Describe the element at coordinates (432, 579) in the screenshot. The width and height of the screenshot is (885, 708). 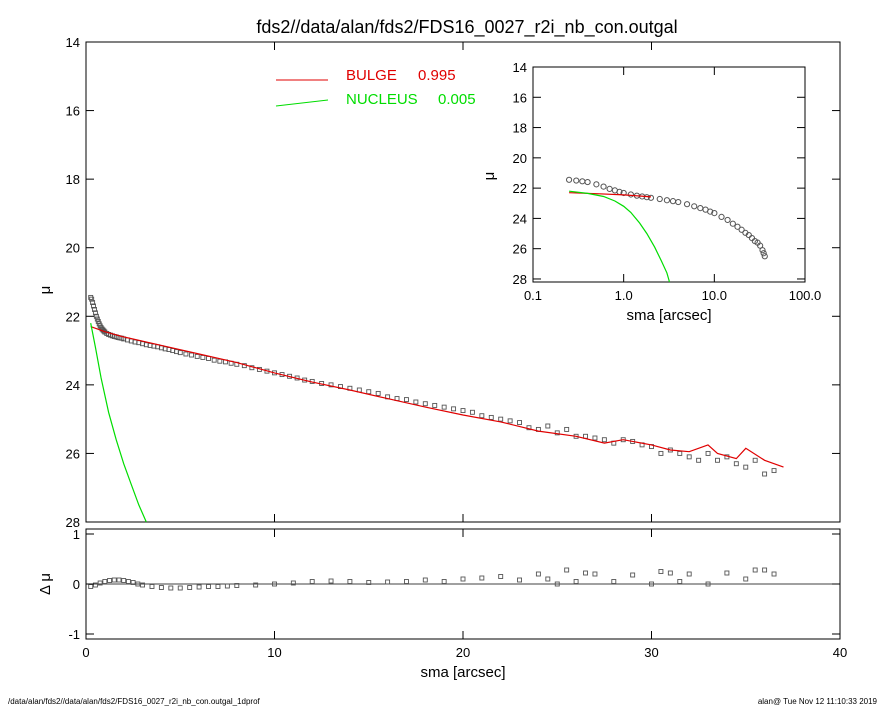
I see `residual-data-marks` at that location.